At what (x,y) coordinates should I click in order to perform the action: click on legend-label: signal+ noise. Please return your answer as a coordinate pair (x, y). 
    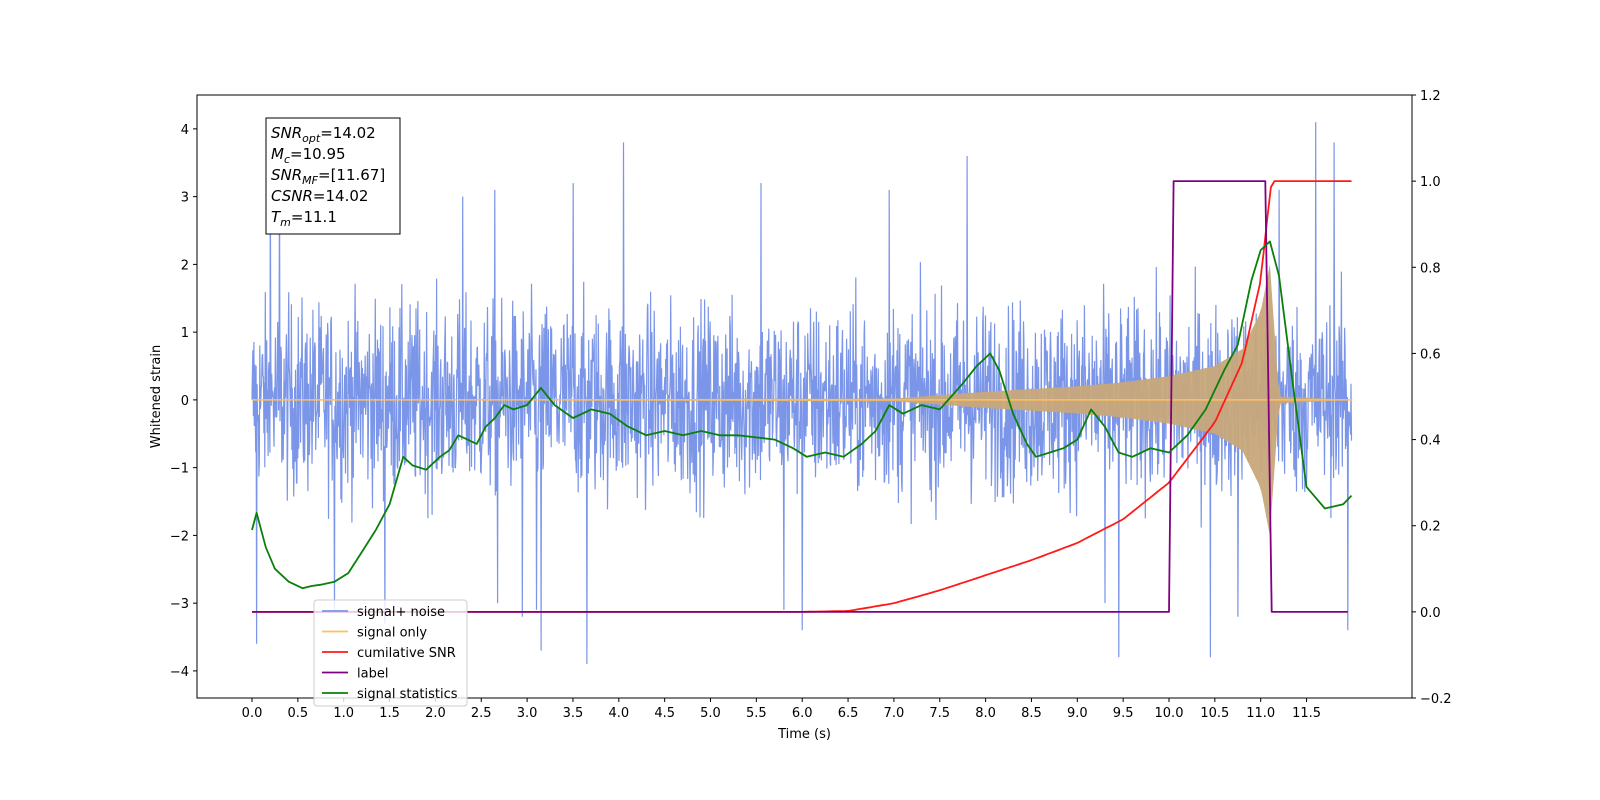
    Looking at the image, I should click on (401, 612).